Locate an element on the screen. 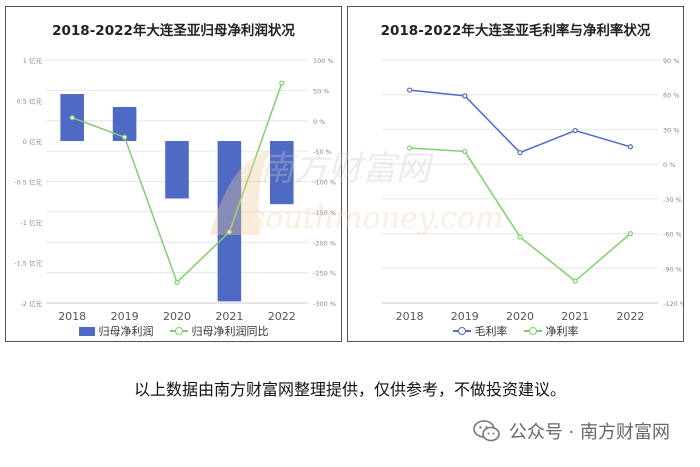  disclaimer-text: 以上数据由南方财富网整理提供，仅供参考，不做投资建议。 is located at coordinates (349, 389).